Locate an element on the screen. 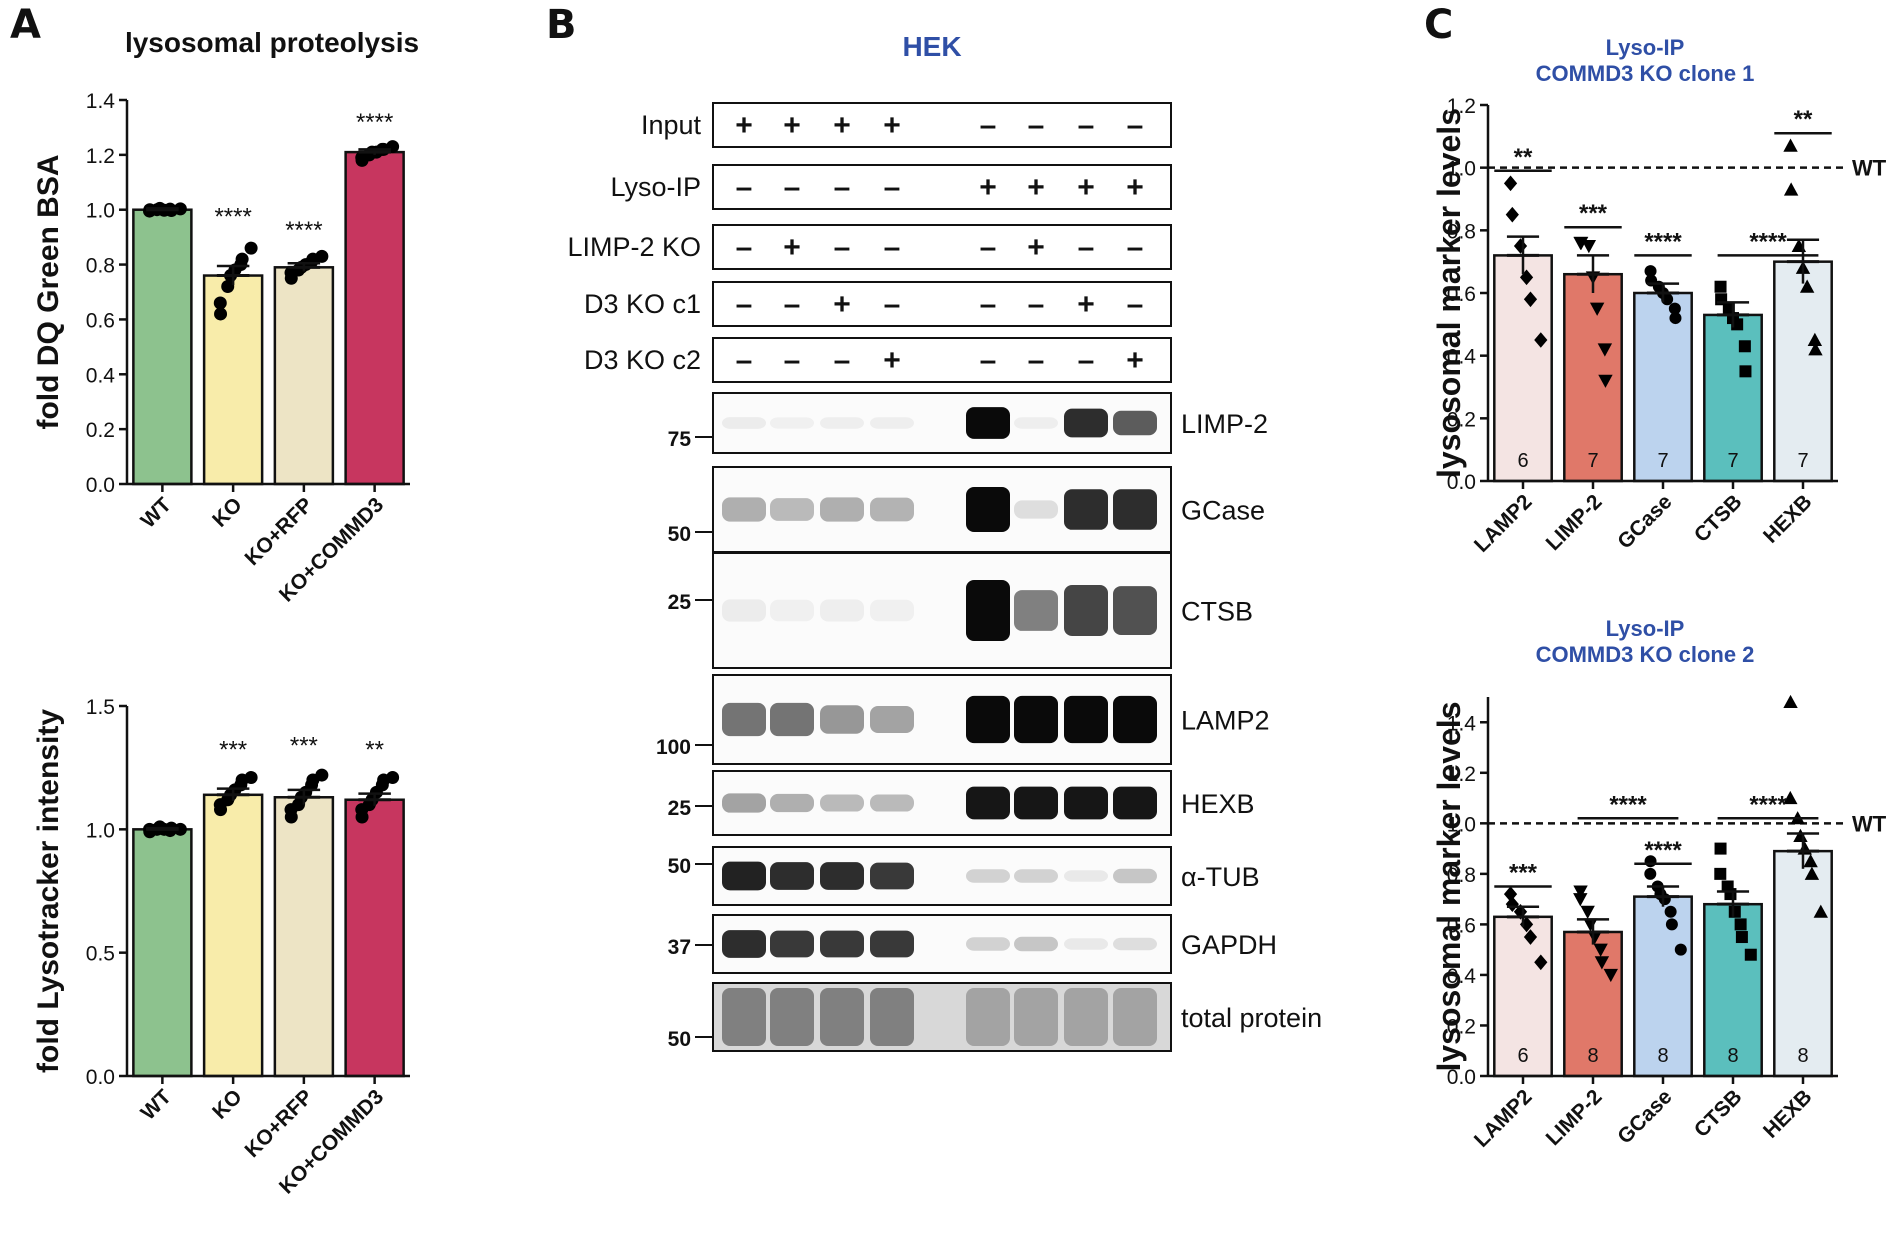  y-tick-label: 1.2 is located at coordinates (100, 156).